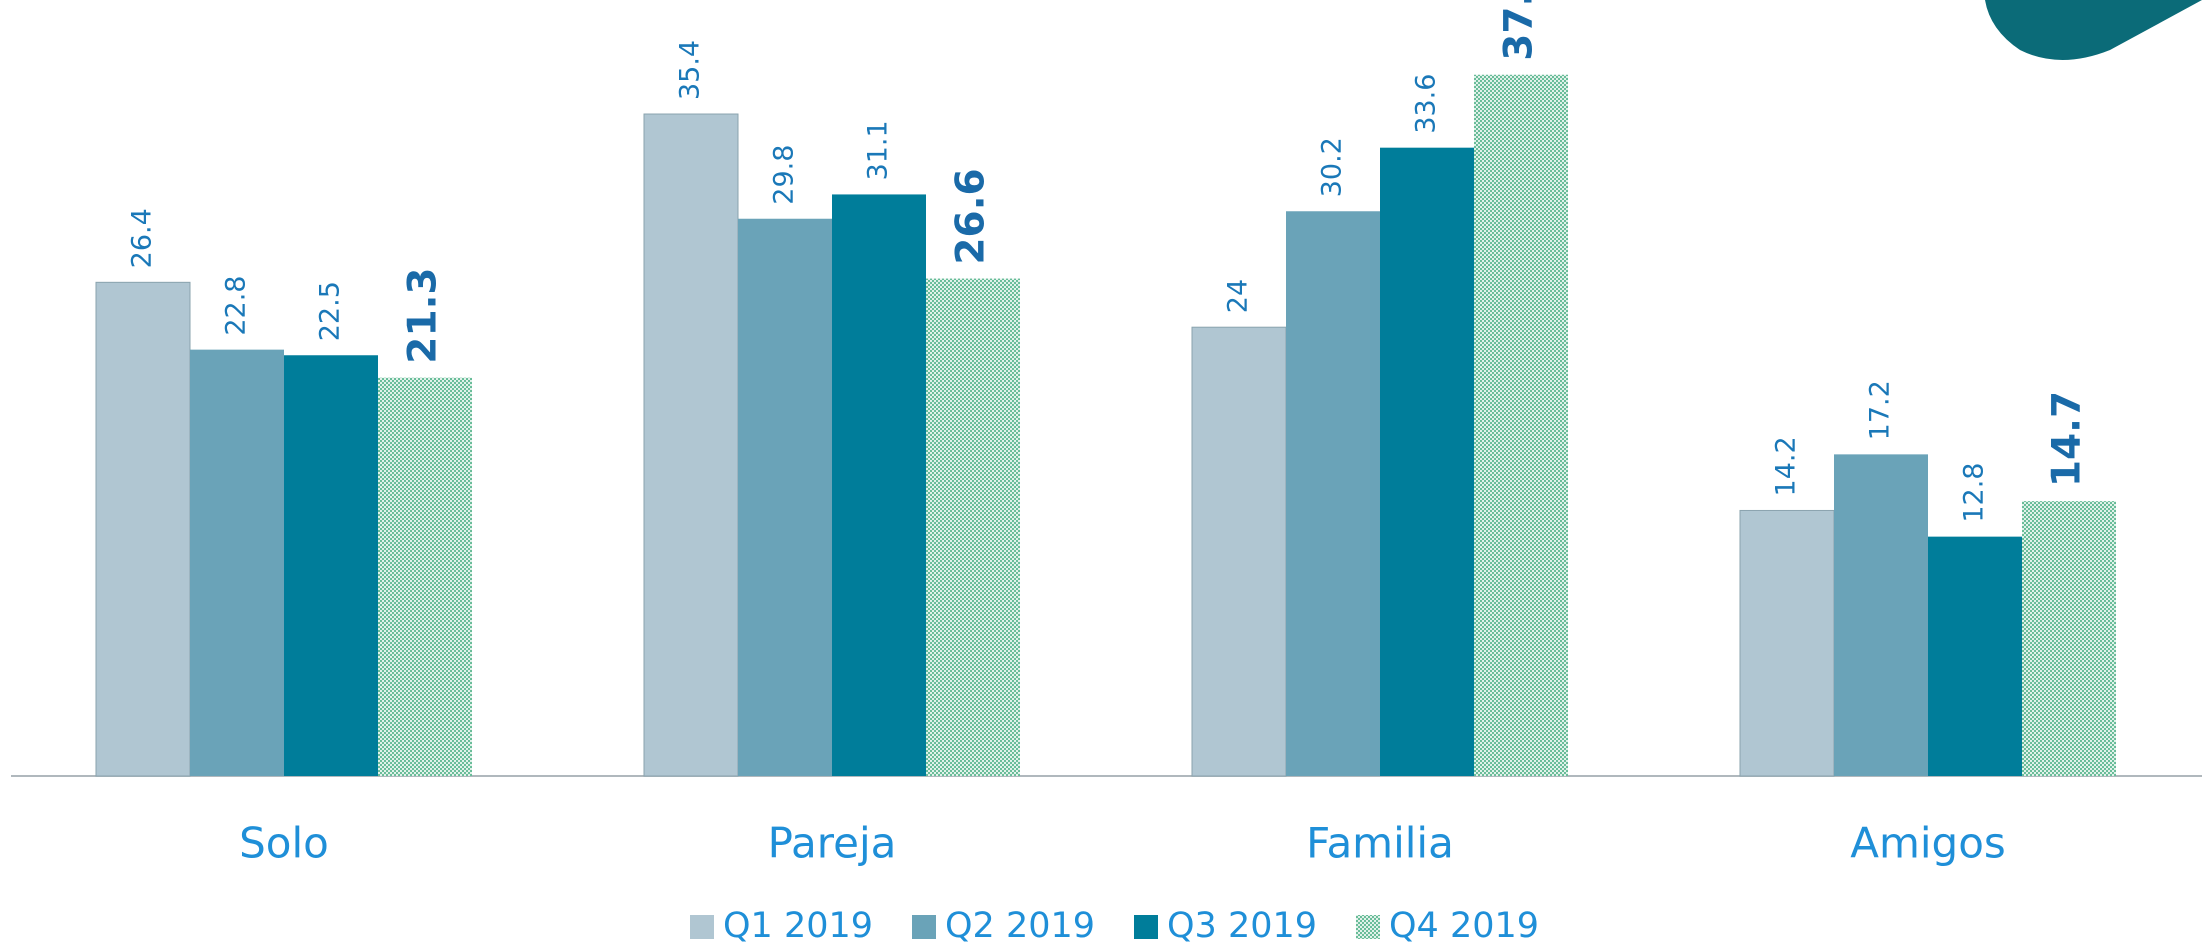 The height and width of the screenshot is (947, 2202). What do you see at coordinates (1974, 493) in the screenshot?
I see `data-label: 12.8` at bounding box center [1974, 493].